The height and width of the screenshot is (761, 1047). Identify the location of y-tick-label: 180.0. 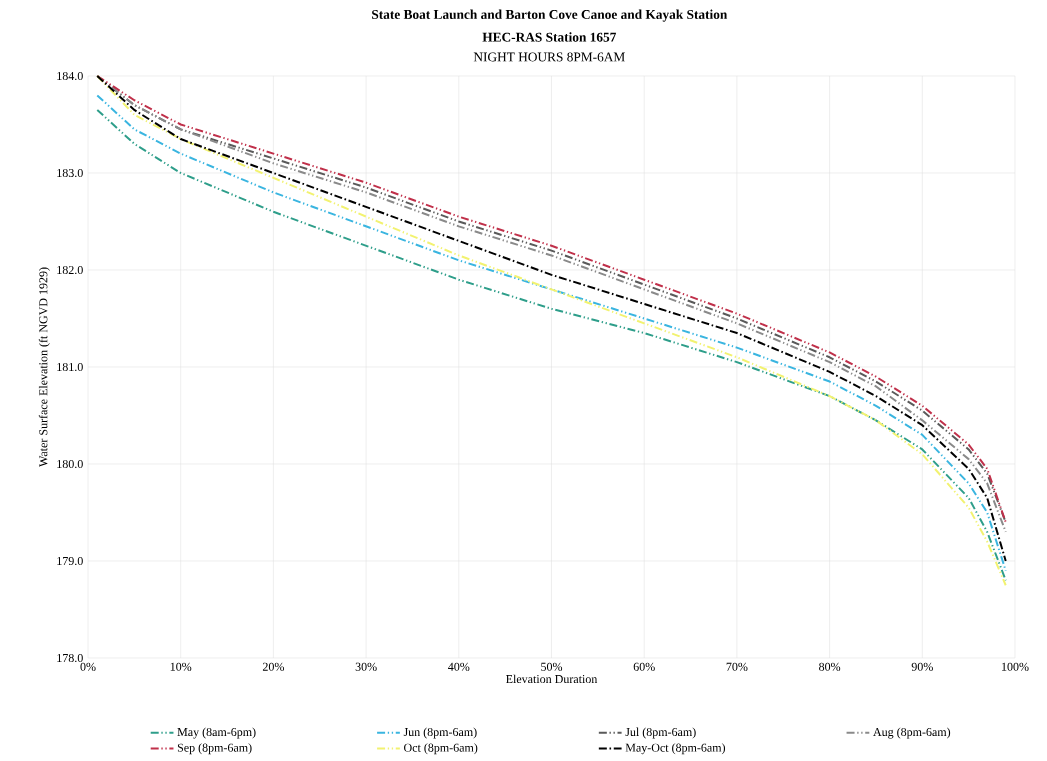
(70, 464).